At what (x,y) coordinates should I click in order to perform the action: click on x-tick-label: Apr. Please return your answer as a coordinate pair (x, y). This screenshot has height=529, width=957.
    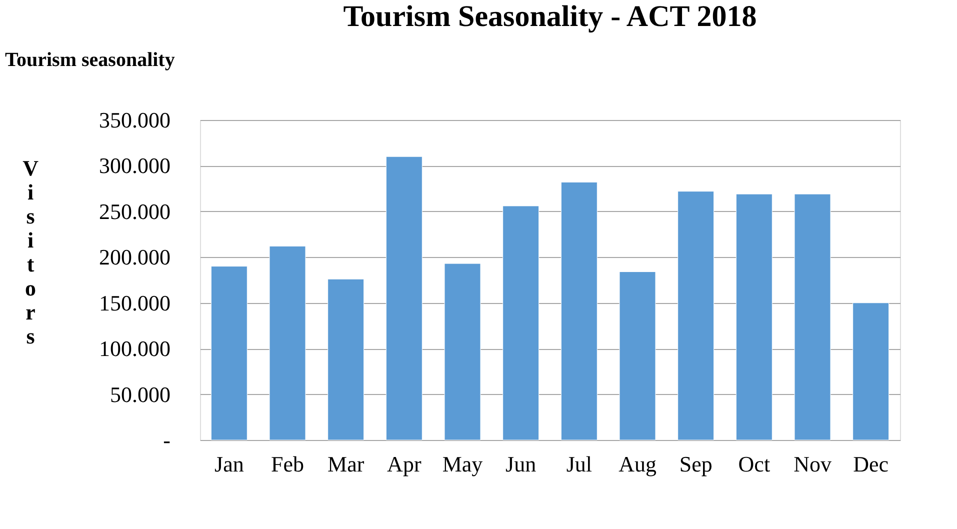
    Looking at the image, I should click on (404, 464).